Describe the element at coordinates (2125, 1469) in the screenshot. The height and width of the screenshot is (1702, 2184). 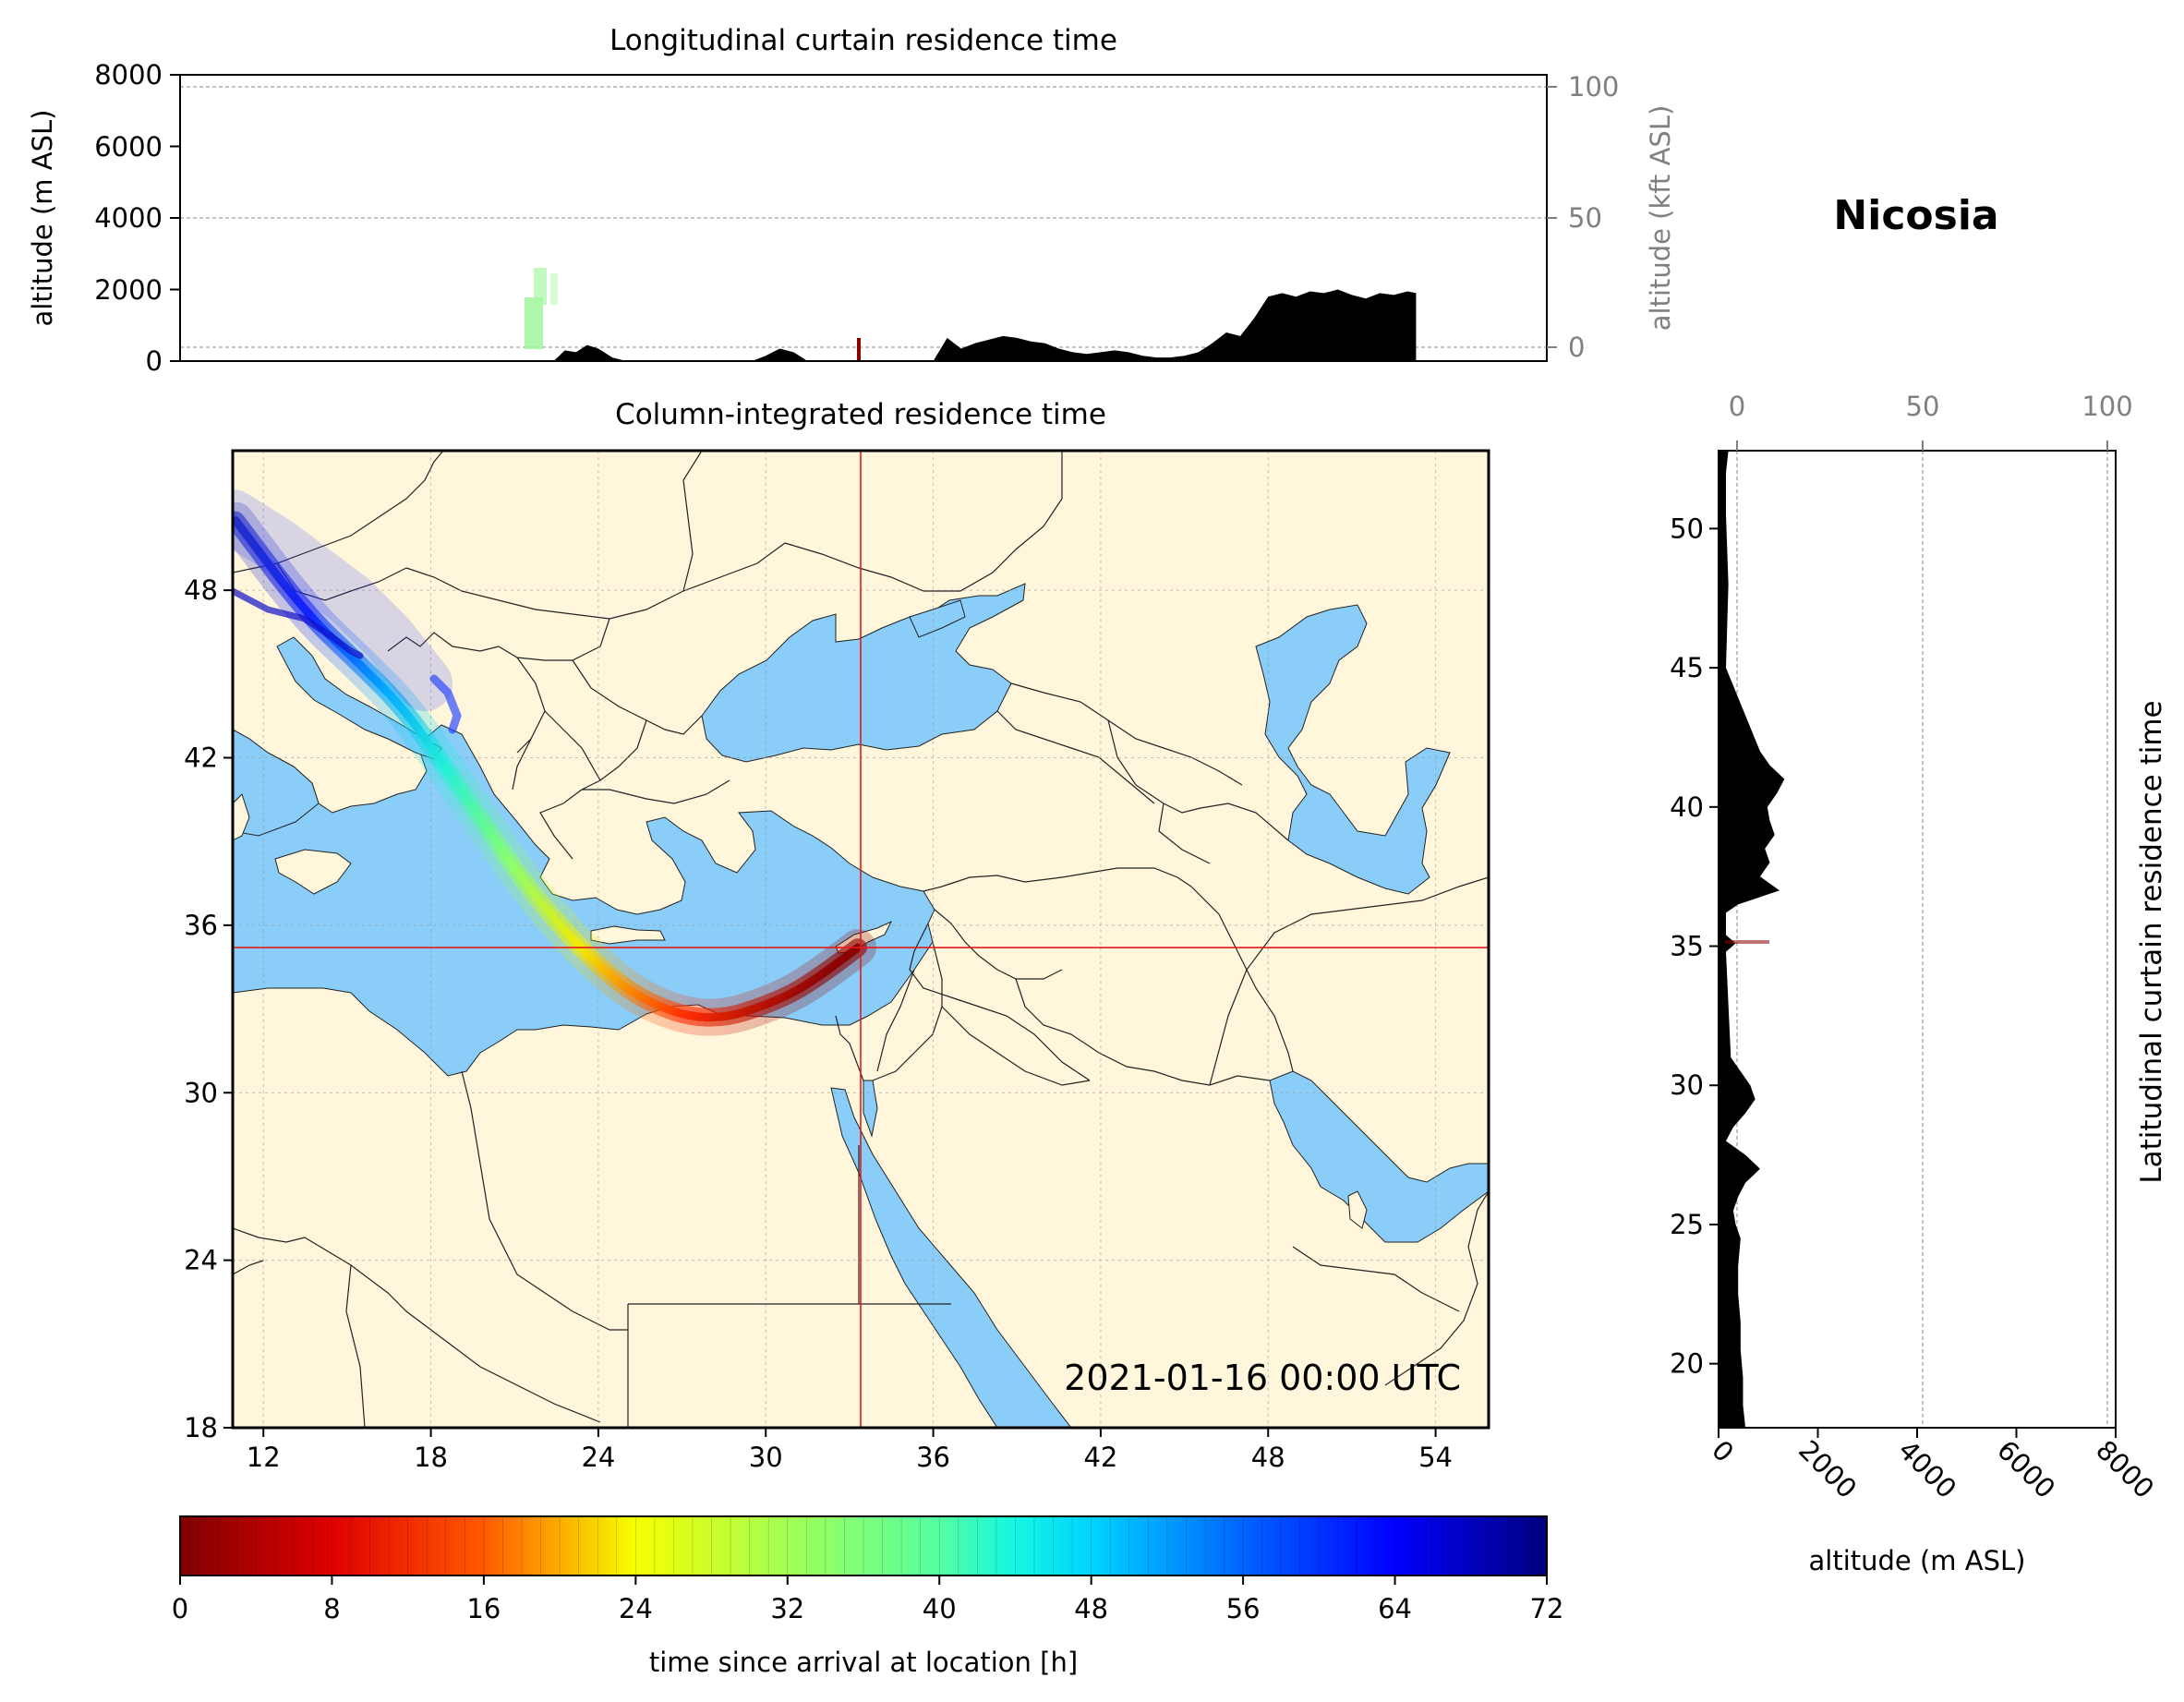
I see `right-xtick-8000: 8000` at that location.